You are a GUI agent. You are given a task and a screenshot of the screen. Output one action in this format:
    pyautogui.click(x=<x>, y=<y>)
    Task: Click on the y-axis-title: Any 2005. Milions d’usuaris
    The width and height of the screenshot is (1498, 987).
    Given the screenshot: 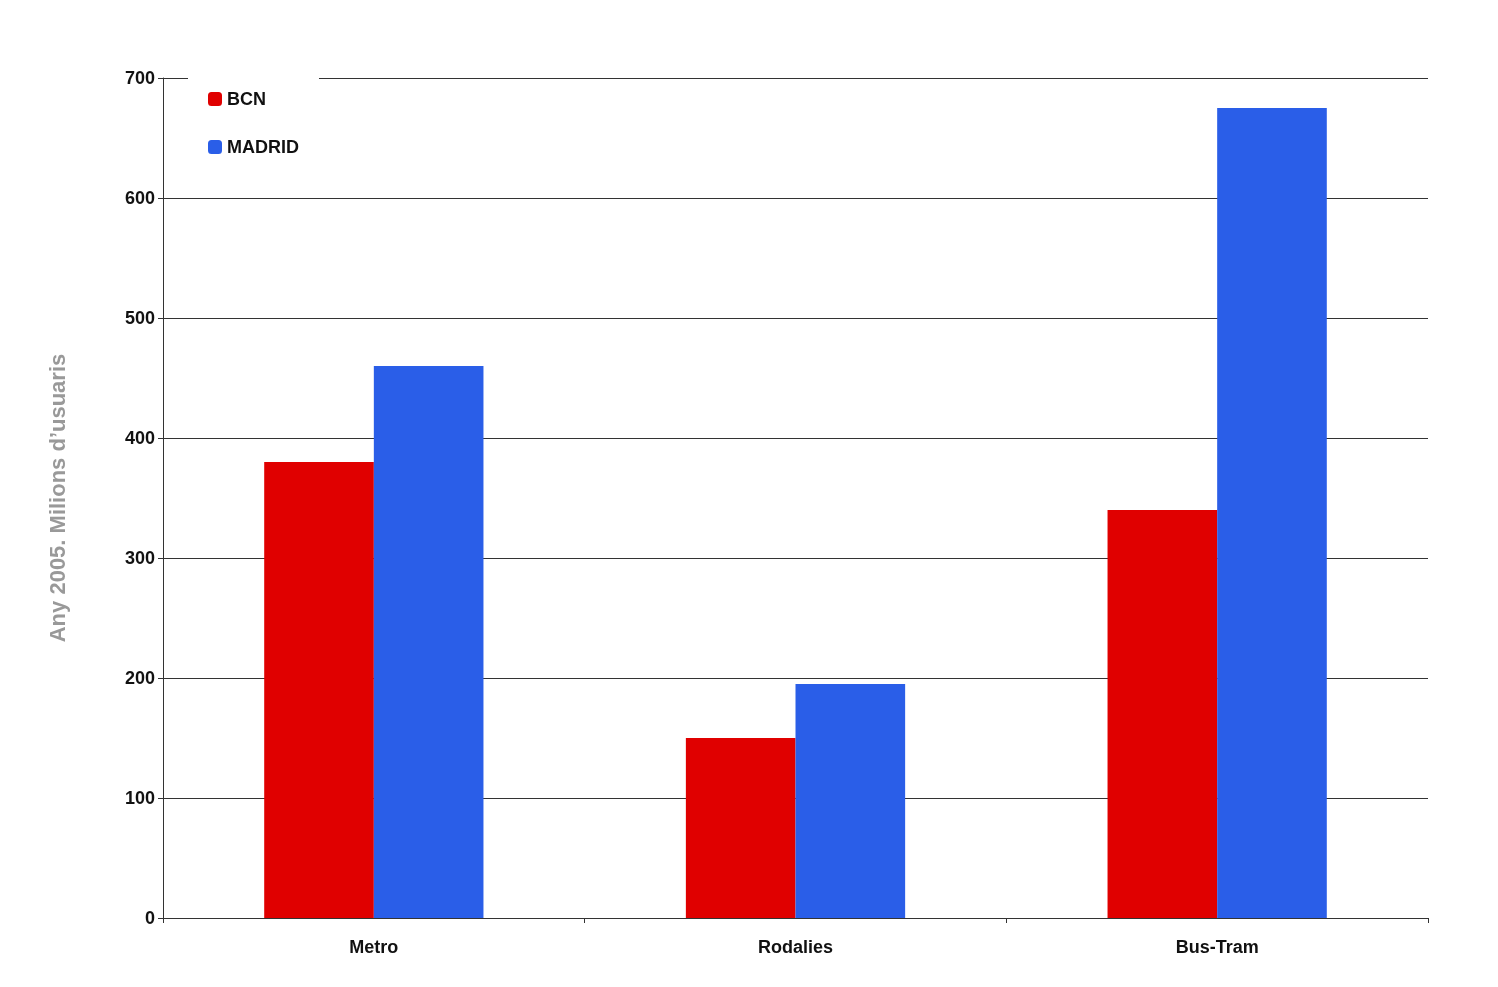 What is the action you would take?
    pyautogui.click(x=57, y=498)
    